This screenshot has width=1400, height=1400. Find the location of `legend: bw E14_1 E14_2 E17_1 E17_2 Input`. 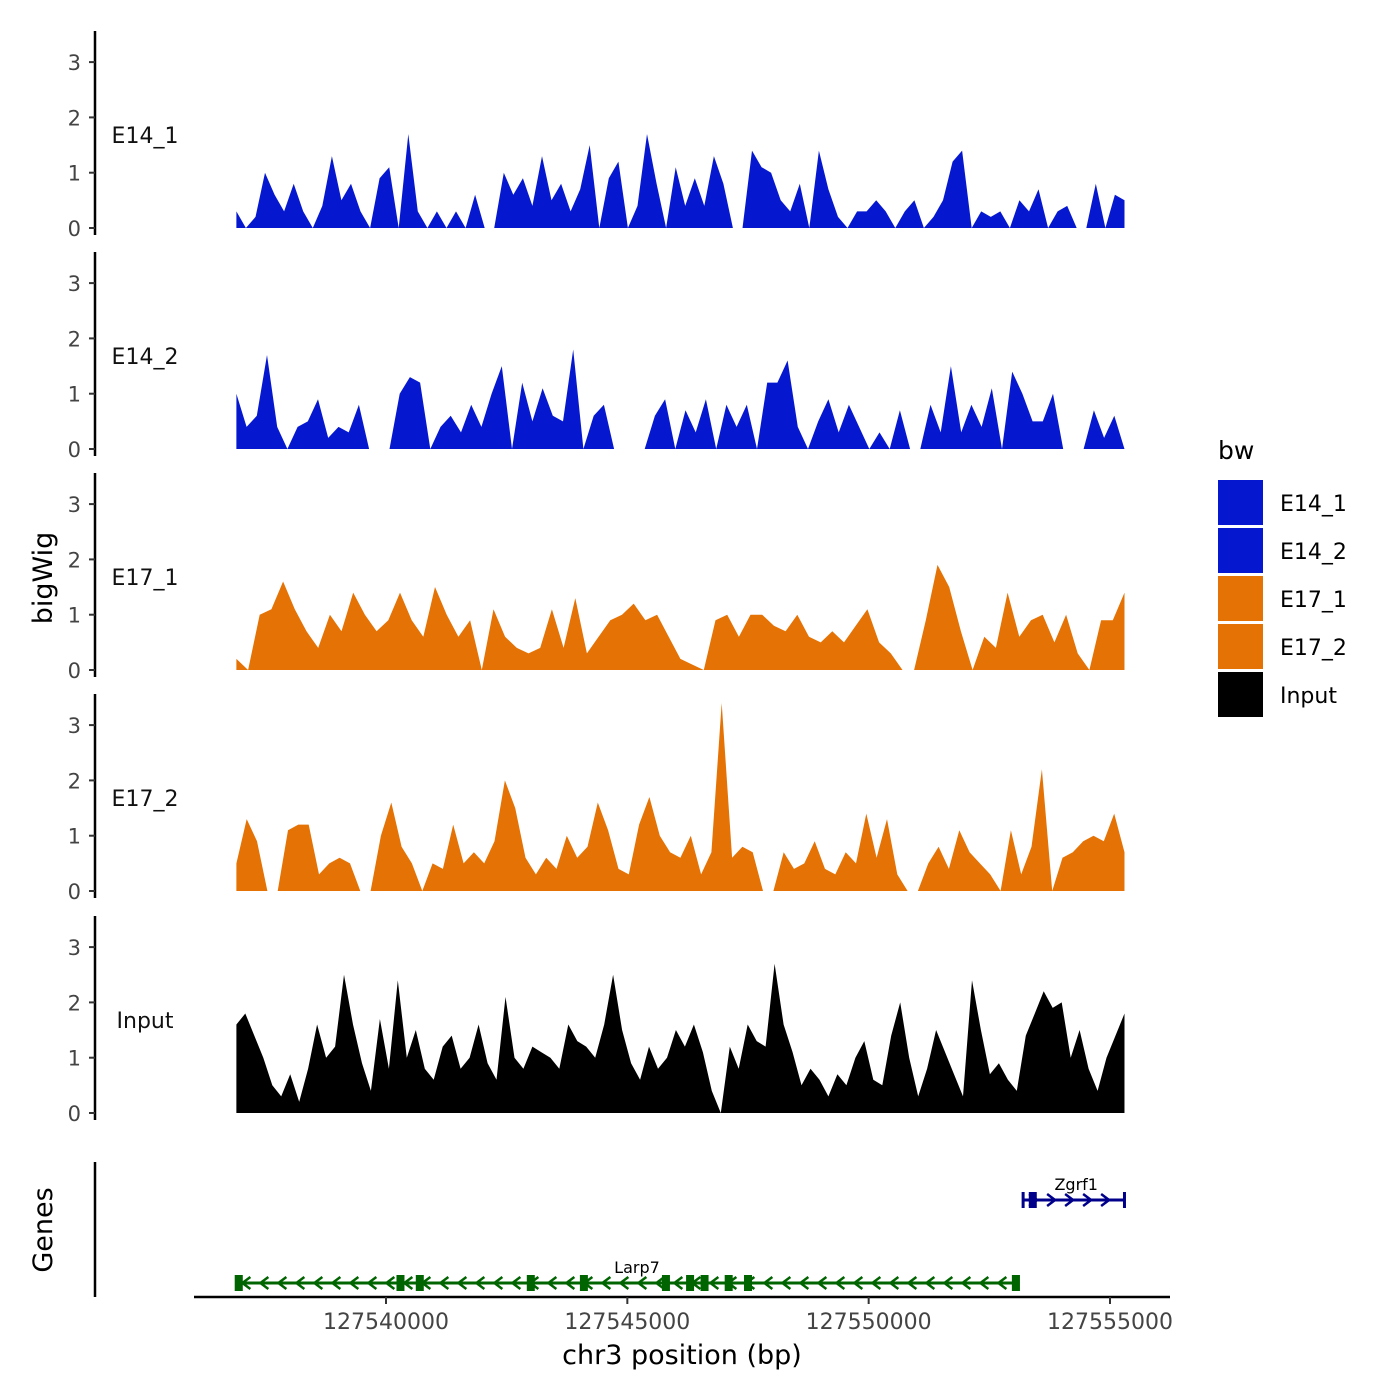

legend: bw E14_1 E14_2 E17_1 E17_2 Input is located at coordinates (1282, 576).